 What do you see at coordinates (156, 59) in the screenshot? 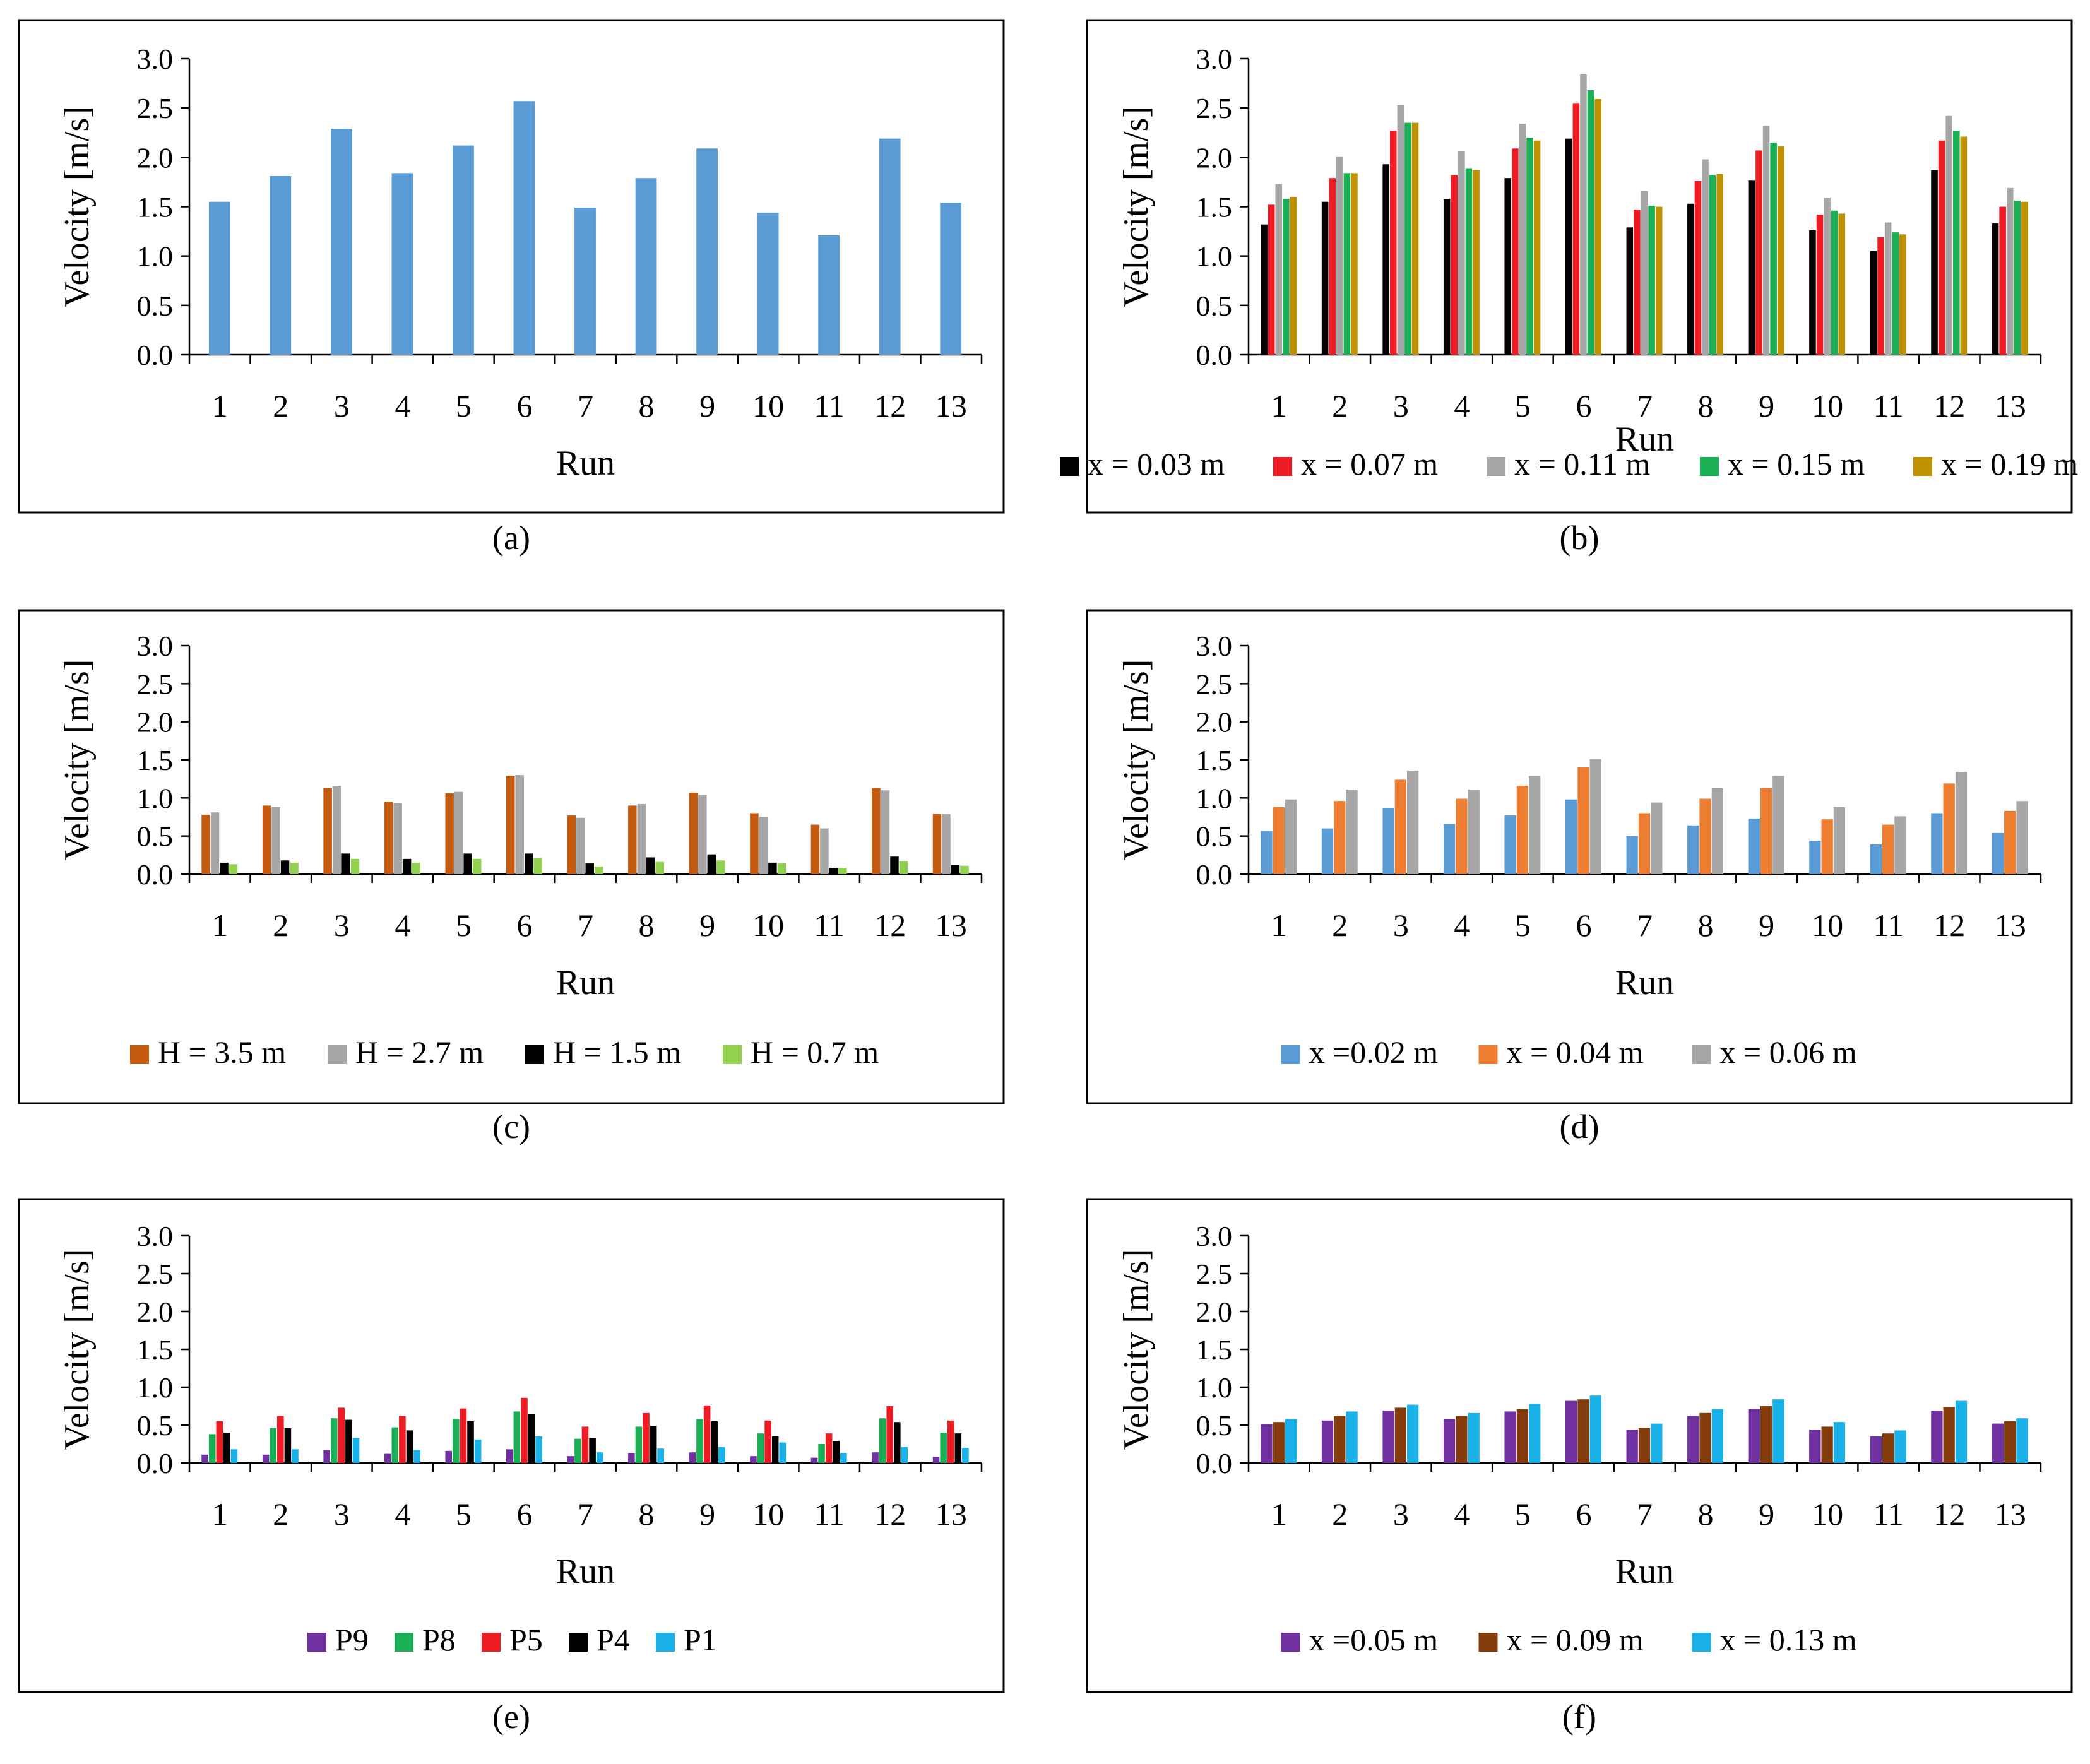
I see `y-tick-label: 3.0` at bounding box center [156, 59].